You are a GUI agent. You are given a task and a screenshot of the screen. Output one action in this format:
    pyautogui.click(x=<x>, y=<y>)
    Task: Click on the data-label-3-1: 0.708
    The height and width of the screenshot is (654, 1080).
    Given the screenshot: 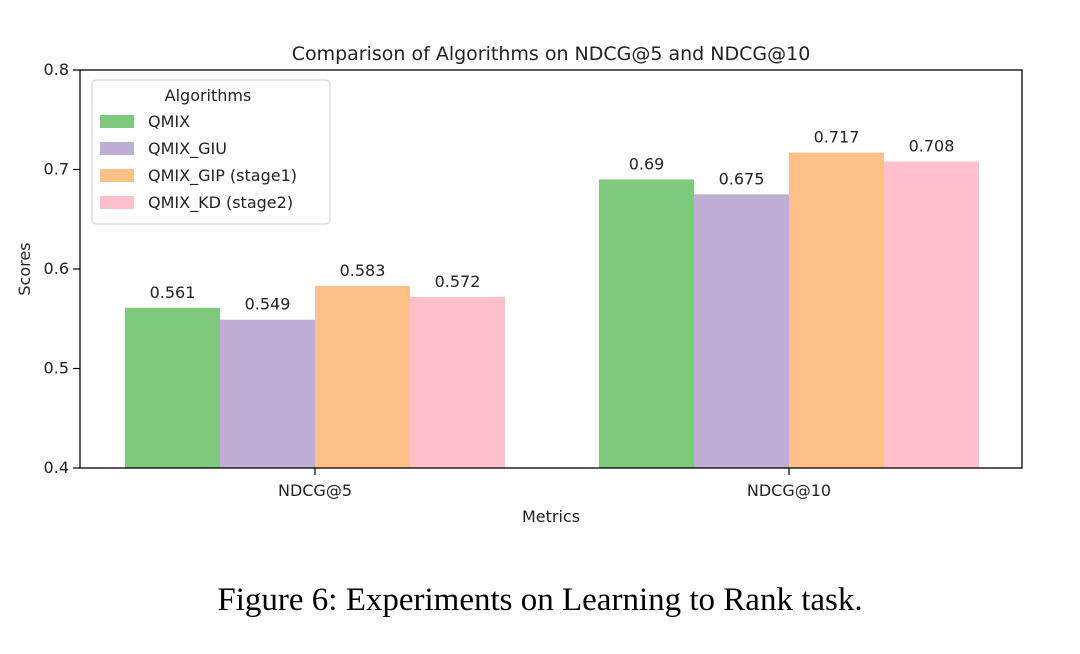 What is the action you would take?
    pyautogui.click(x=932, y=146)
    